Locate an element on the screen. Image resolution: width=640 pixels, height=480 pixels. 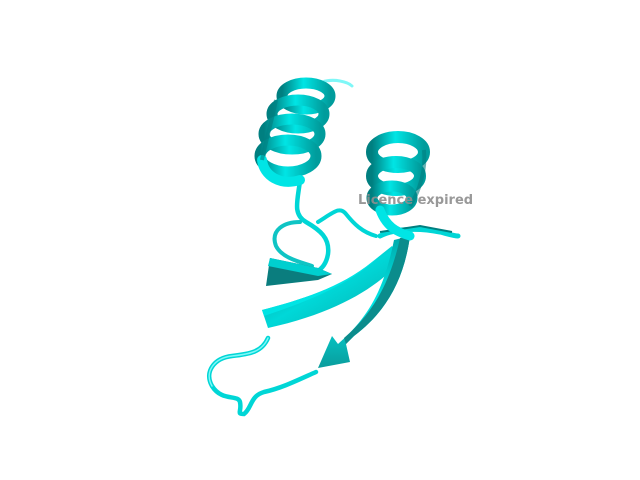
loop-coil-lower is located at coordinates (262, 376).